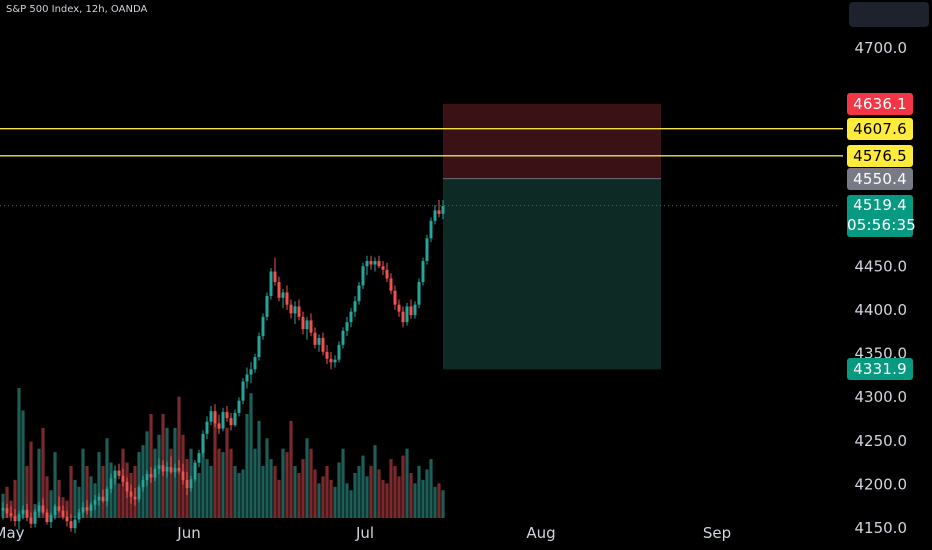 Image resolution: width=932 pixels, height=550 pixels. I want to click on price-tick-label: 4250.0, so click(881, 441).